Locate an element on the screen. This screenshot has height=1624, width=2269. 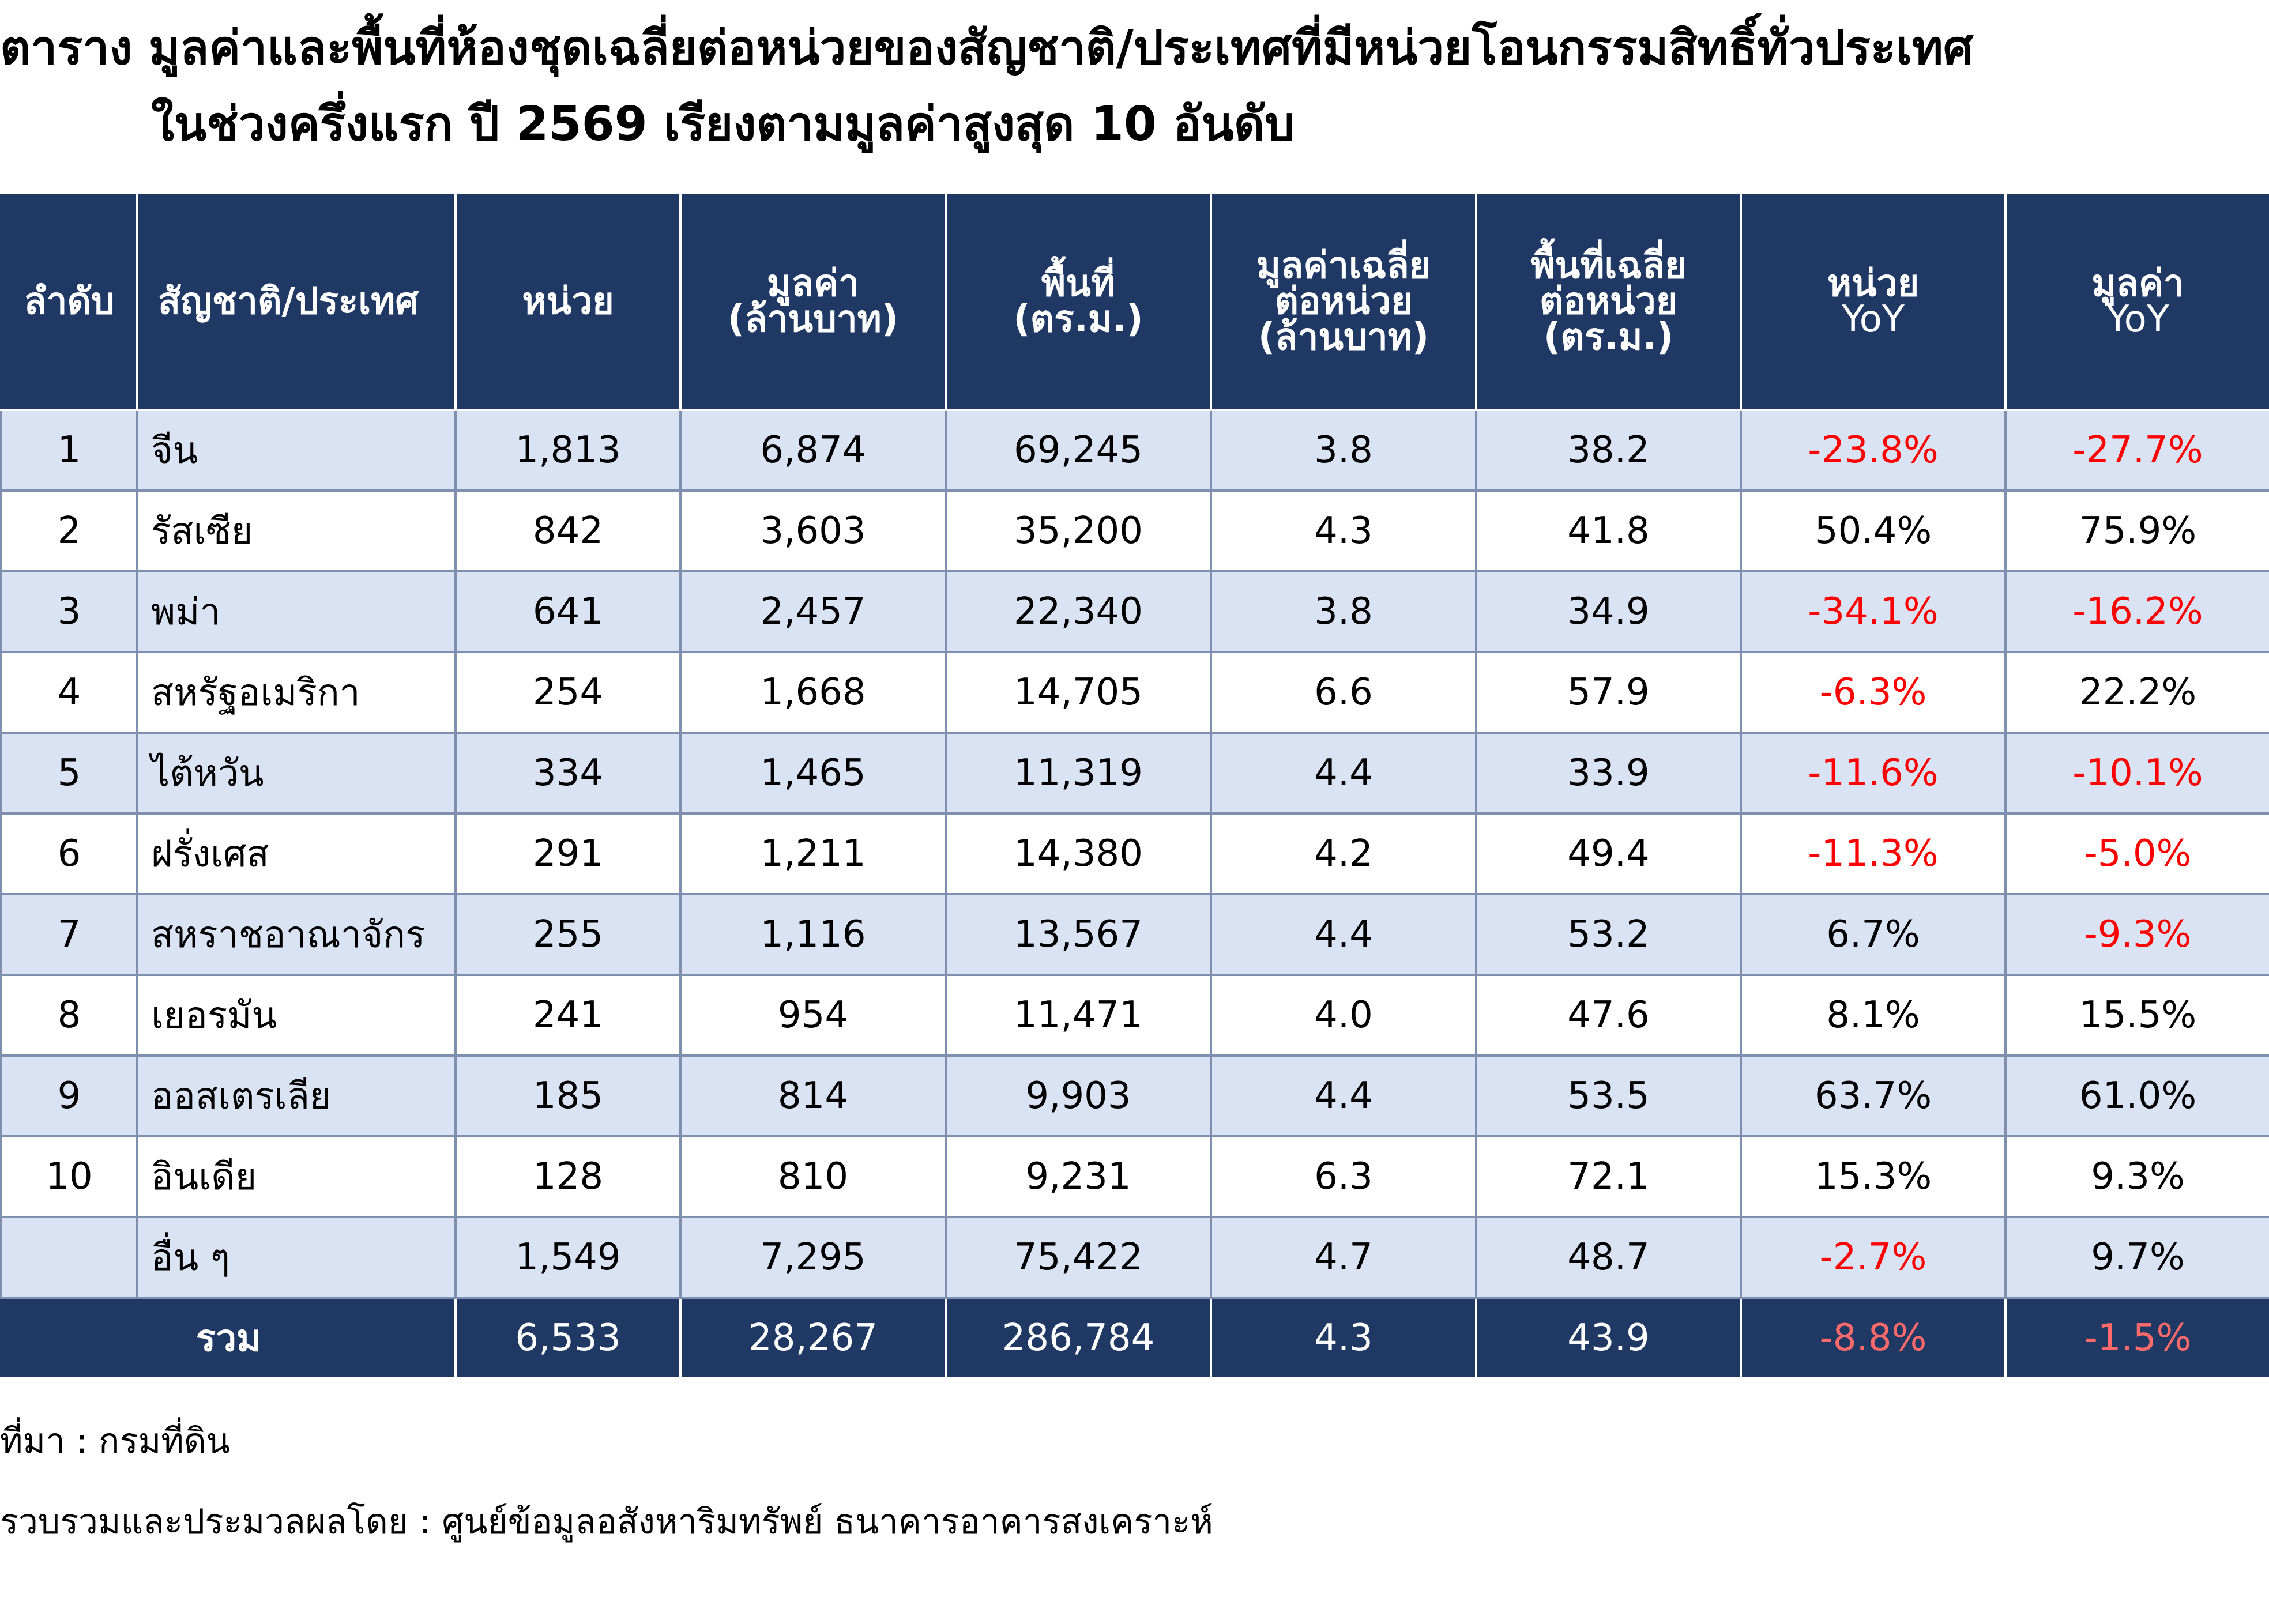
cell-units: 1,813 is located at coordinates (568, 450).